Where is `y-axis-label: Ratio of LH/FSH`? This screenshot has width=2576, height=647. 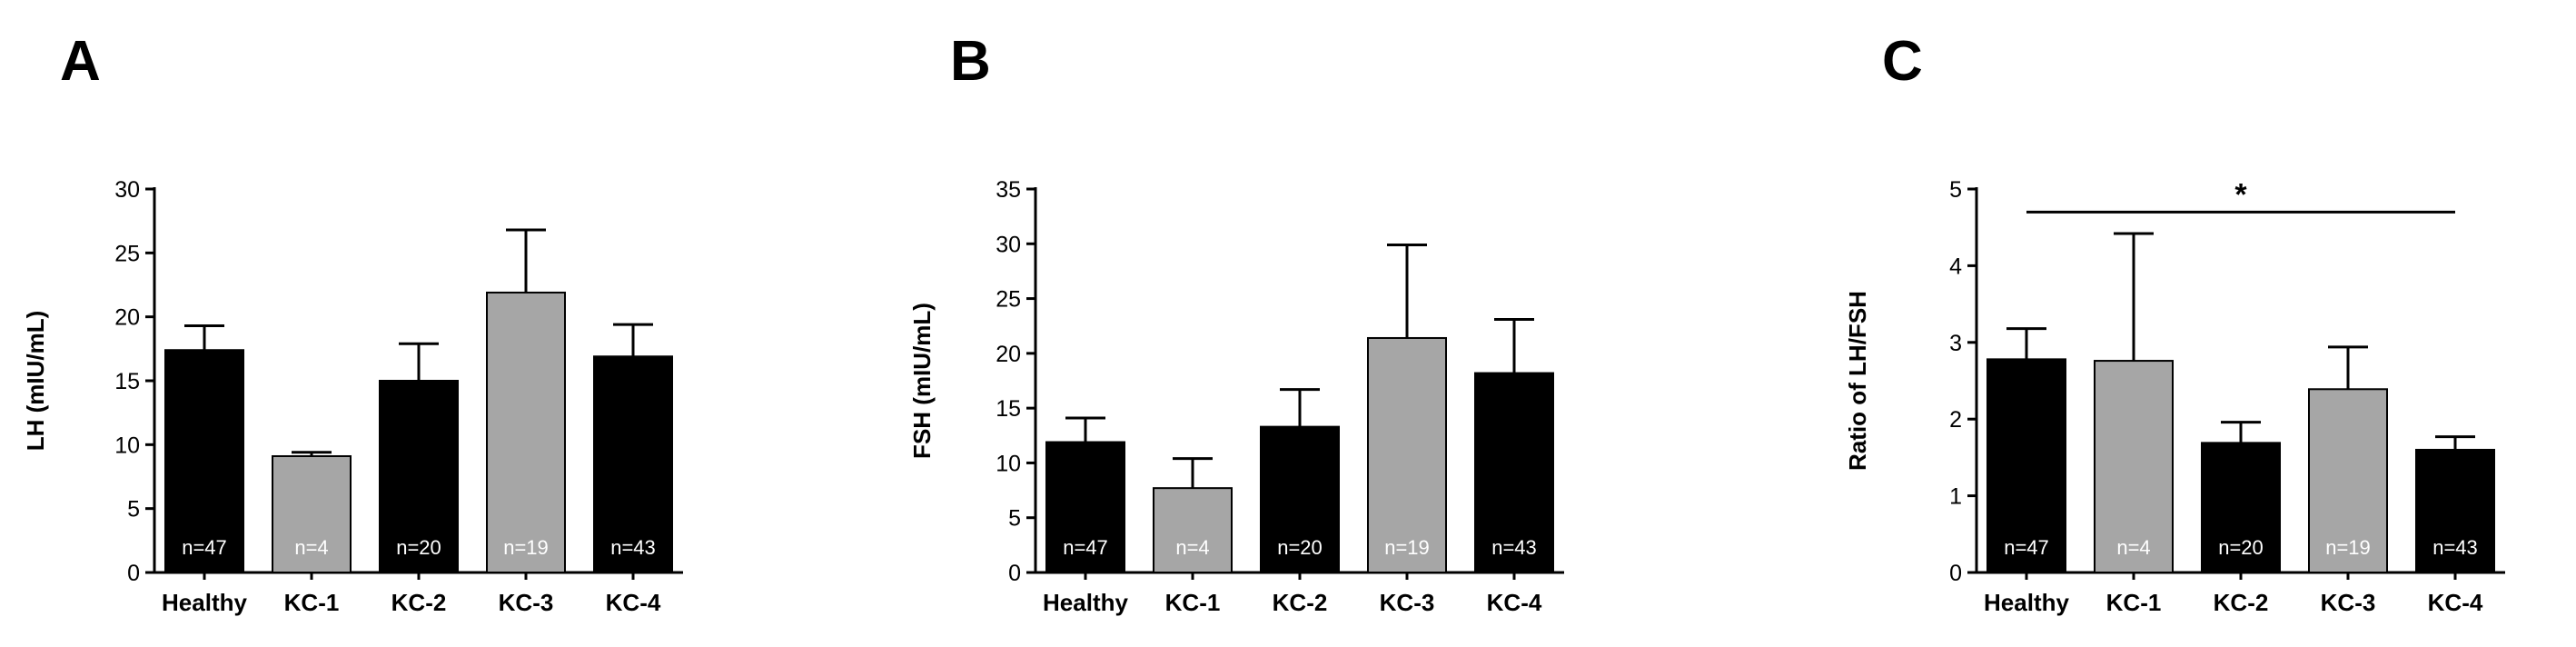
y-axis-label: Ratio of LH/FSH is located at coordinates (1857, 381).